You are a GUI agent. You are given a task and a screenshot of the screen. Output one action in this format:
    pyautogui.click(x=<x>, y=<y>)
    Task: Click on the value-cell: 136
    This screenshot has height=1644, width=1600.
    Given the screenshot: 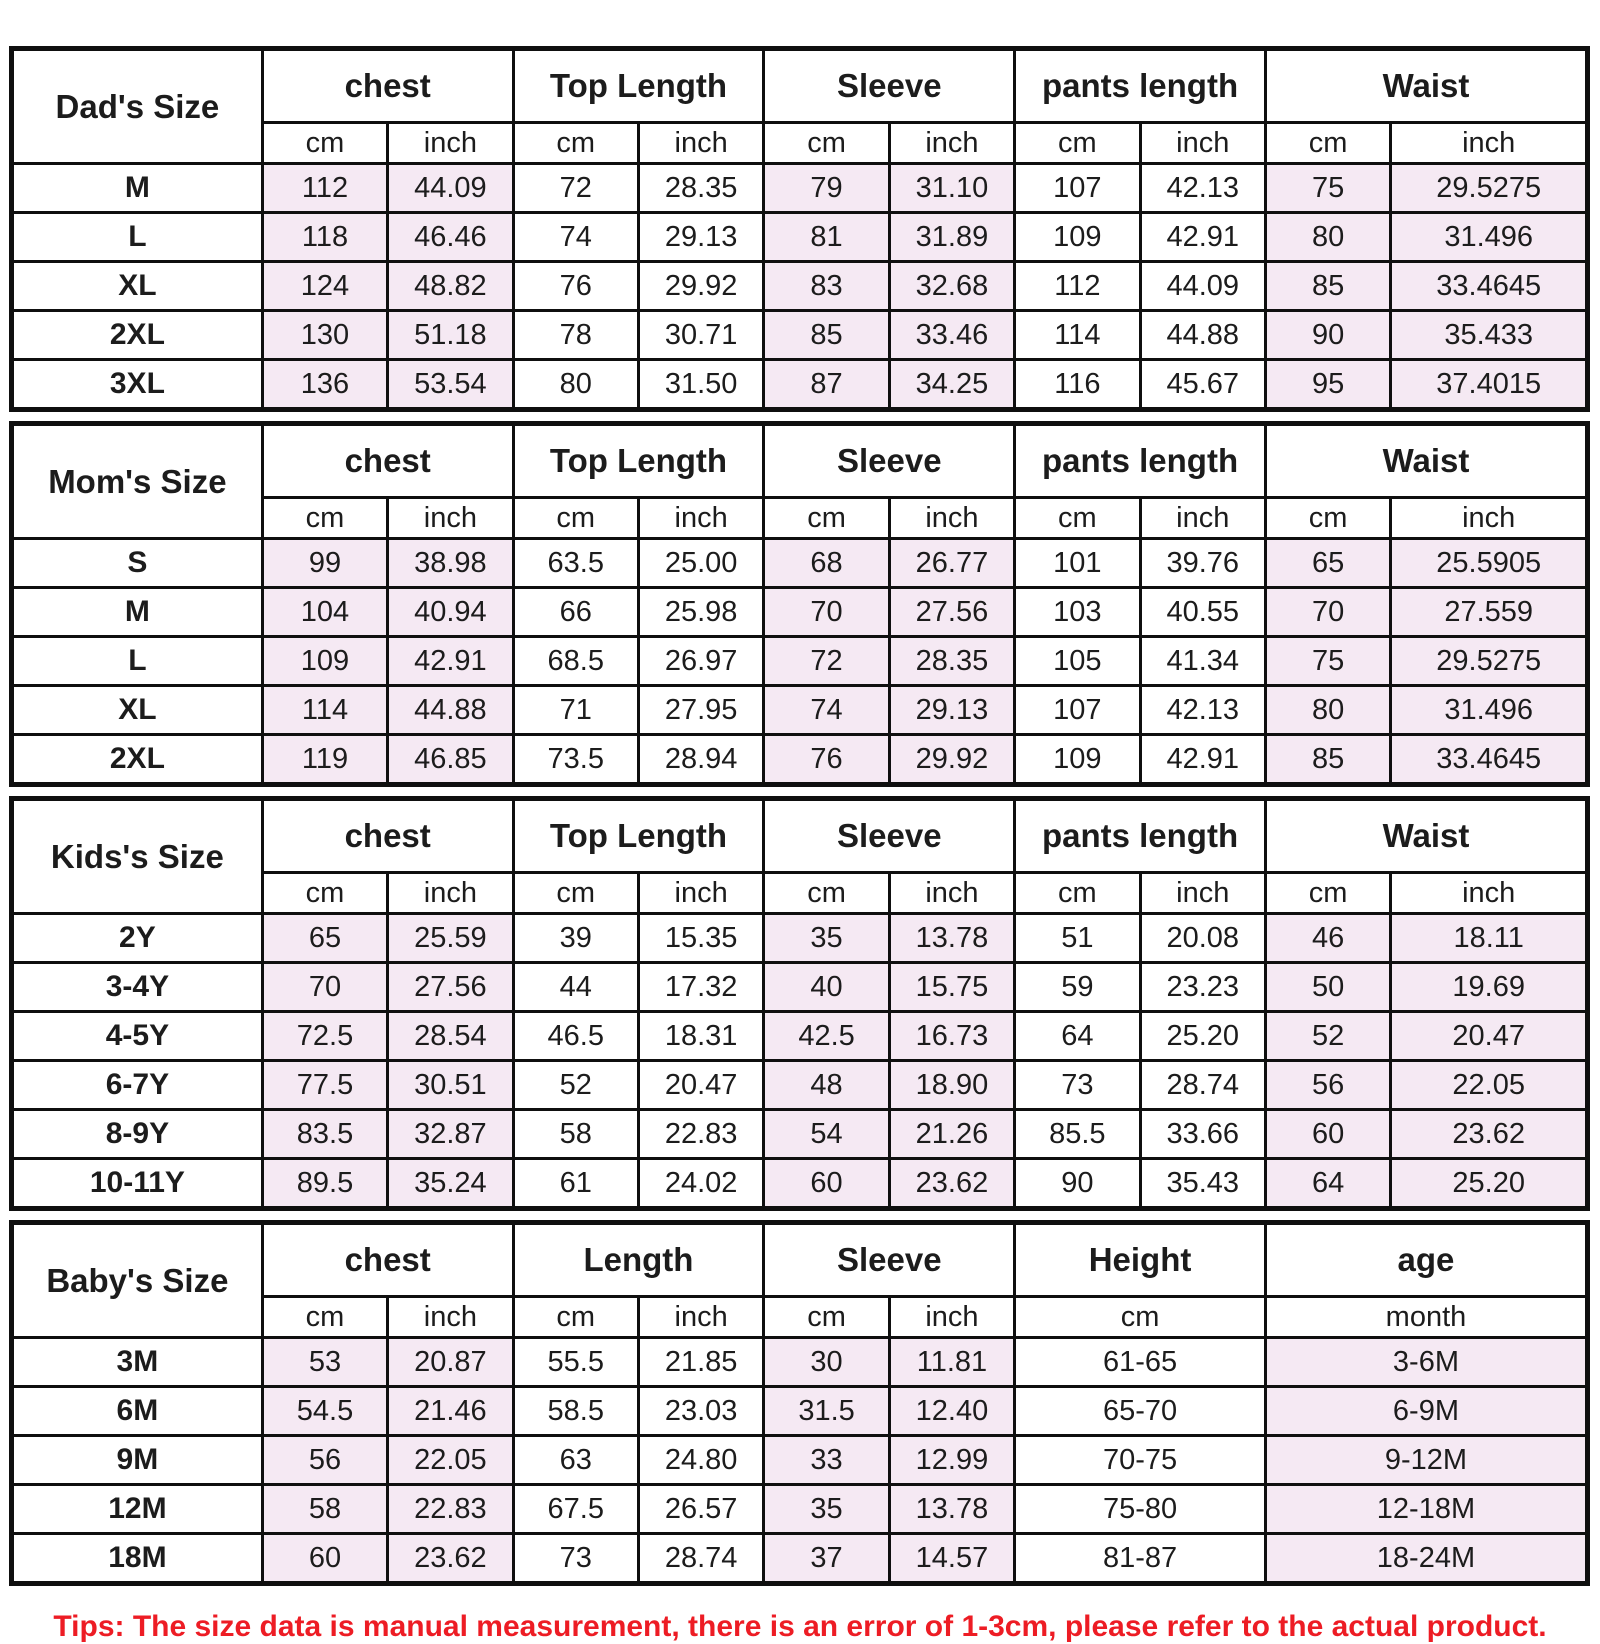 What is the action you would take?
    pyautogui.click(x=325, y=384)
    